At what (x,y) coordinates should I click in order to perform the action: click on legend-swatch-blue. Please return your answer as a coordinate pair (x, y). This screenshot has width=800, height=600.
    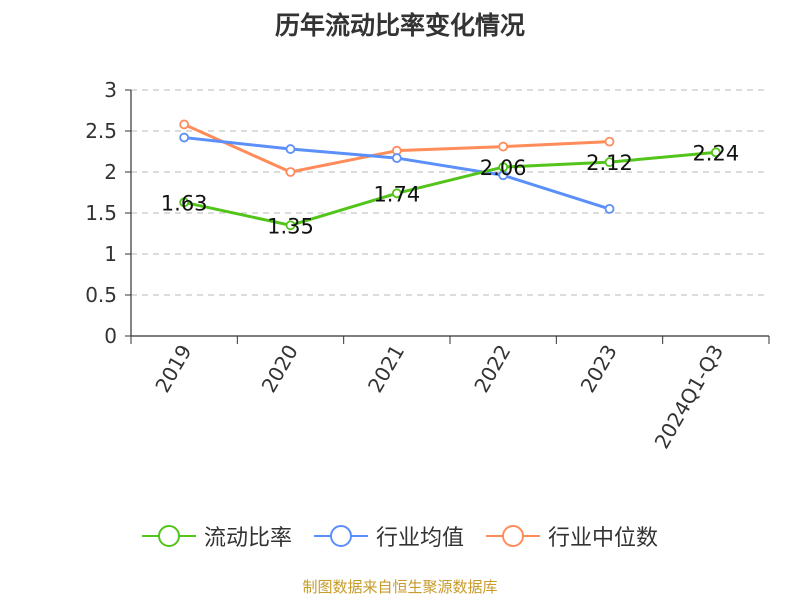
    Looking at the image, I should click on (340, 536).